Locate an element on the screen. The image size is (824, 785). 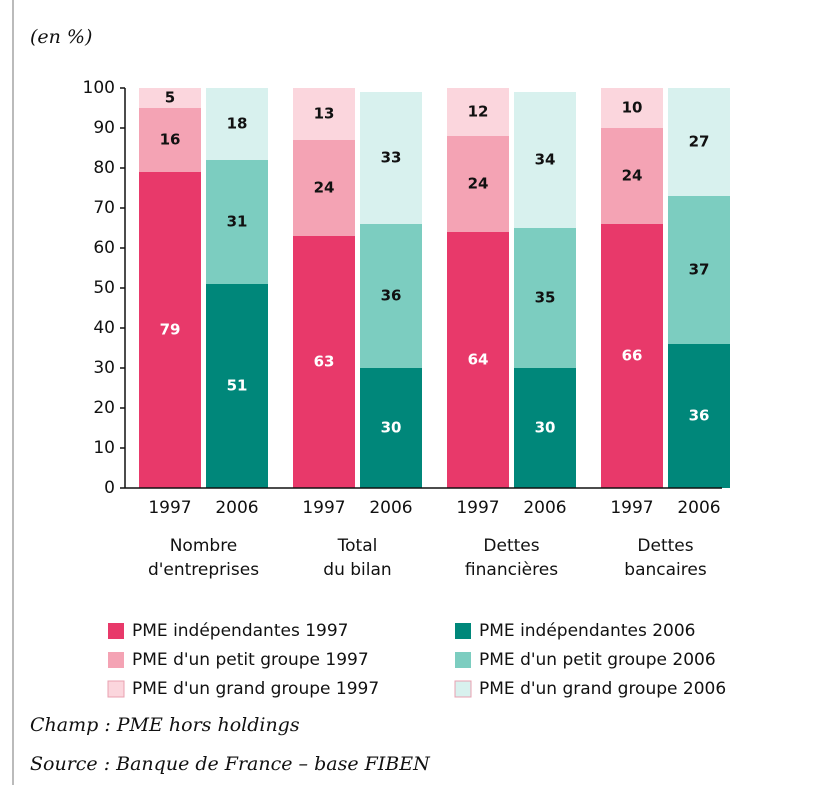
group-label: du bilan is located at coordinates (357, 570).